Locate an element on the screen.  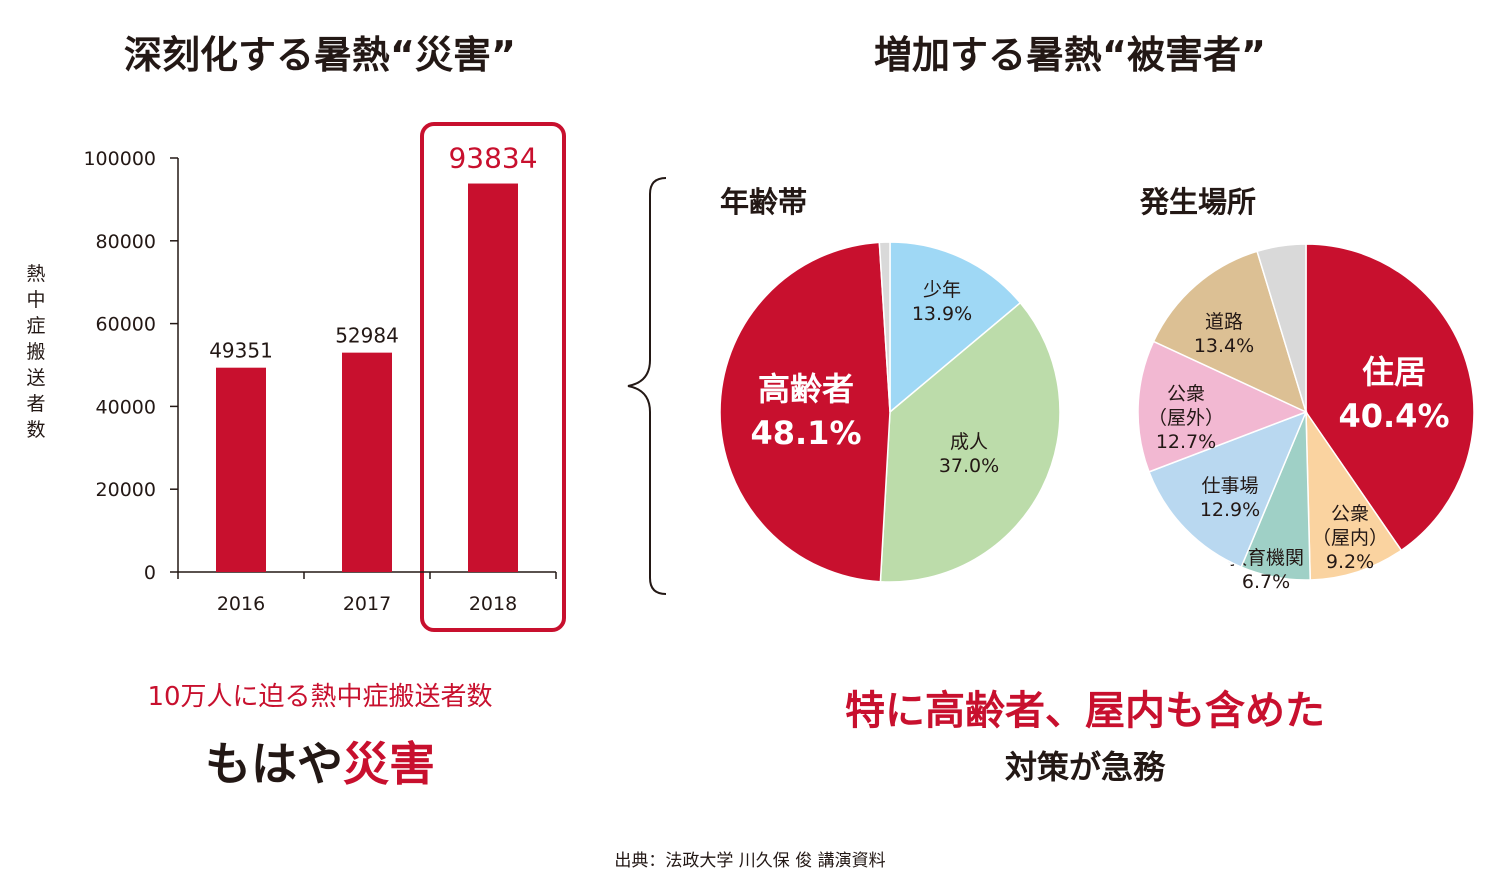
left-heading: 深刻化する暑熱“災害” is located at coordinates (320, 55).